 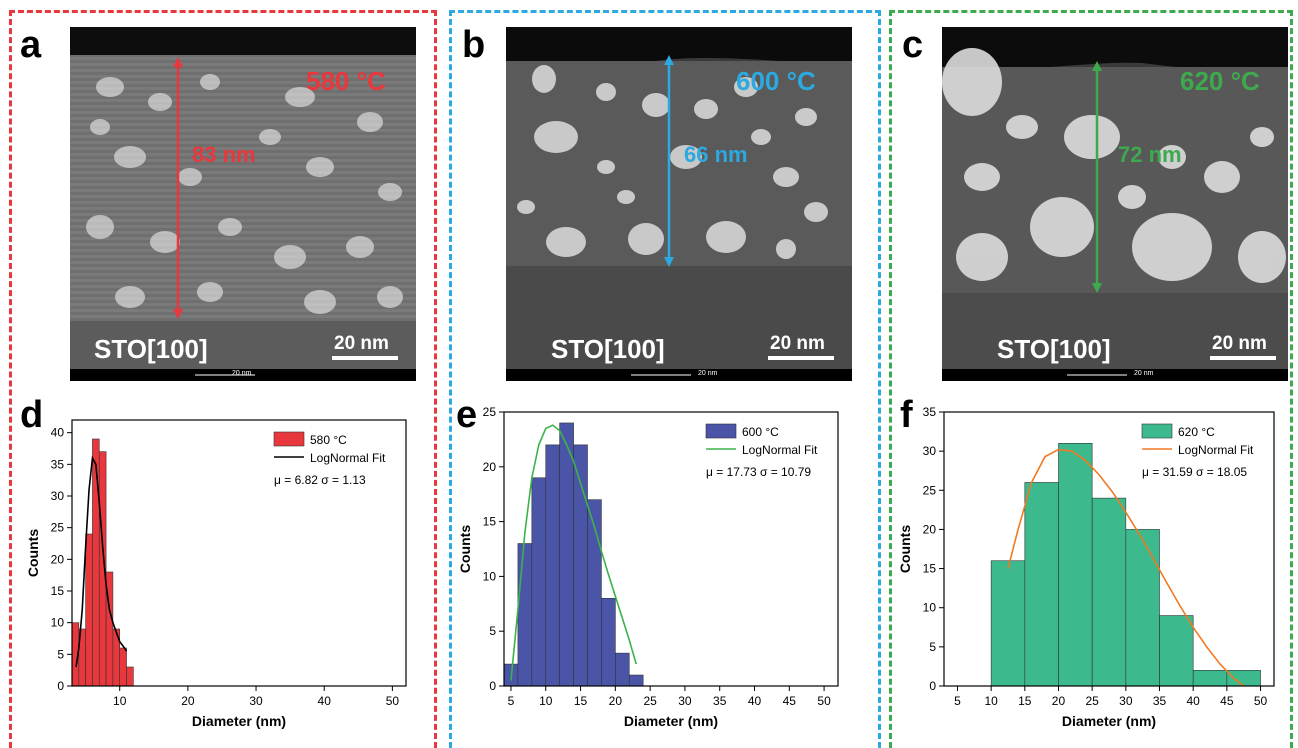 What do you see at coordinates (325, 701) in the screenshot?
I see `x-tick-label: 40` at bounding box center [325, 701].